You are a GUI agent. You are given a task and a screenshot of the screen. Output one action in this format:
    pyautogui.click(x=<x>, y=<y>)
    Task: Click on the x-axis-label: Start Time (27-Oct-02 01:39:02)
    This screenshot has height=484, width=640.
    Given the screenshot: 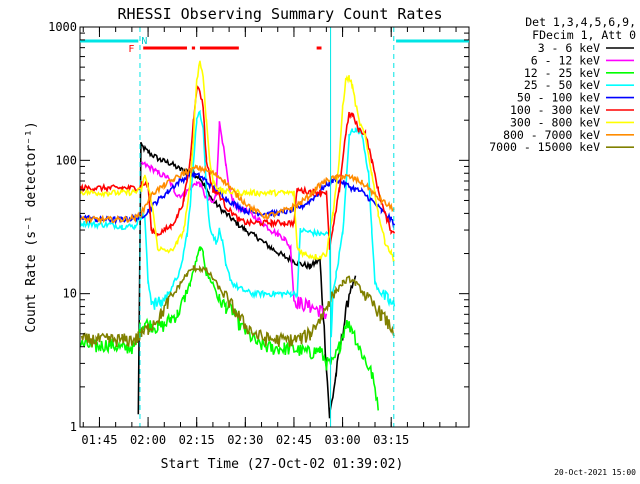 What is the action you would take?
    pyautogui.click(x=282, y=464)
    